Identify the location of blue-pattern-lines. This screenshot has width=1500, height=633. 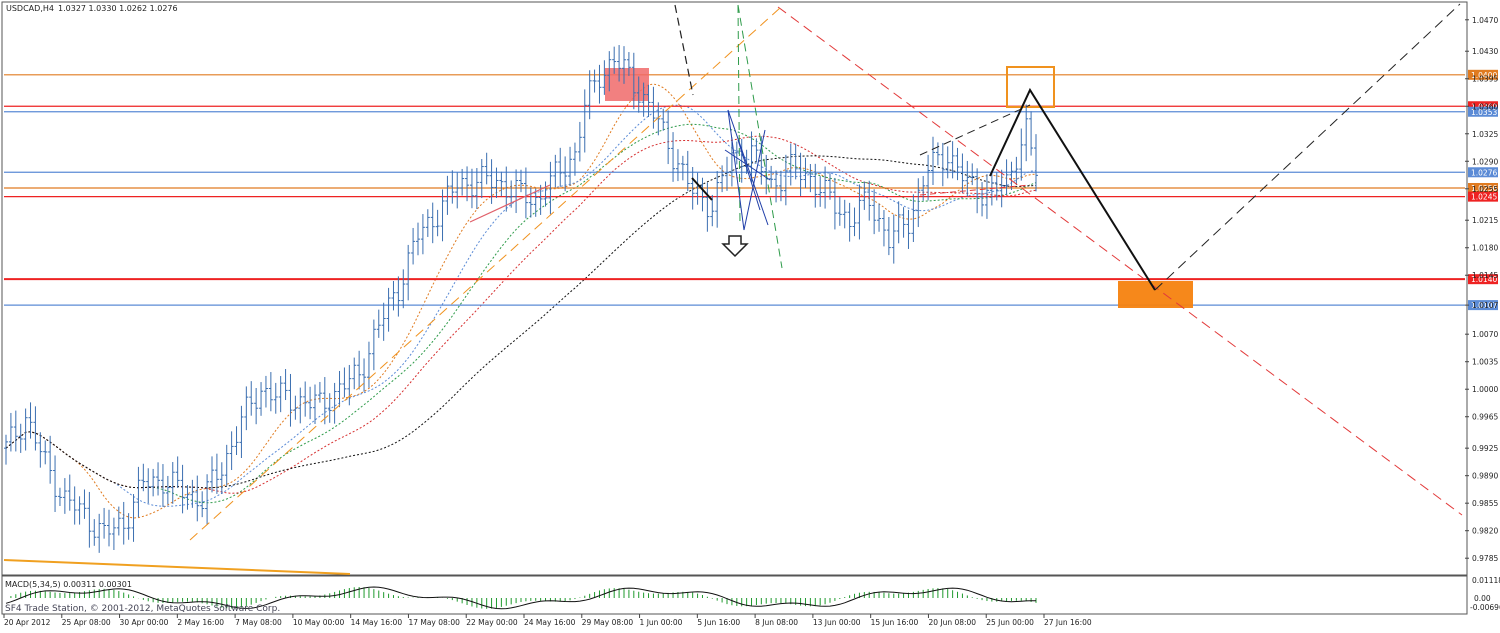
(747, 170).